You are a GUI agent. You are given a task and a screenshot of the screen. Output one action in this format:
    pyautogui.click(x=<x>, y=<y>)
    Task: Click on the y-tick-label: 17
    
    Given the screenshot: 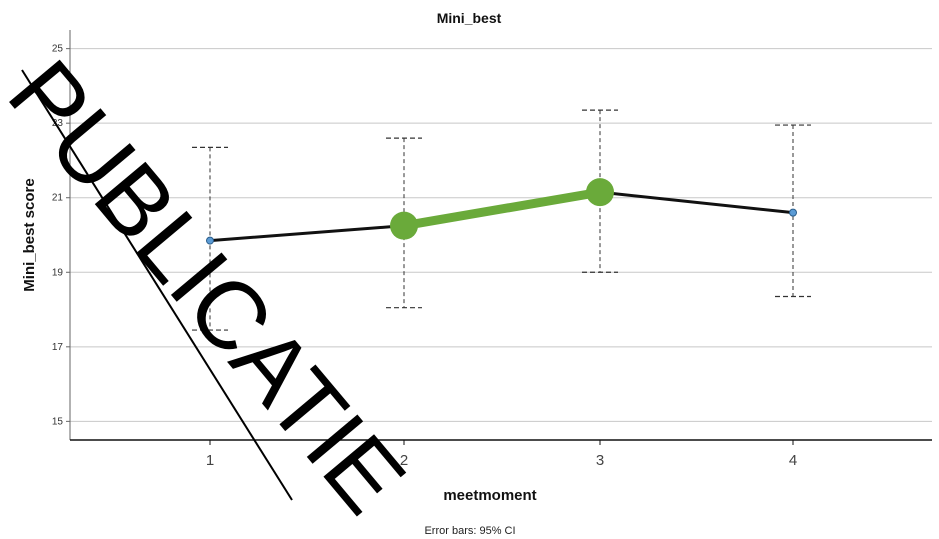 What is the action you would take?
    pyautogui.click(x=58, y=347)
    